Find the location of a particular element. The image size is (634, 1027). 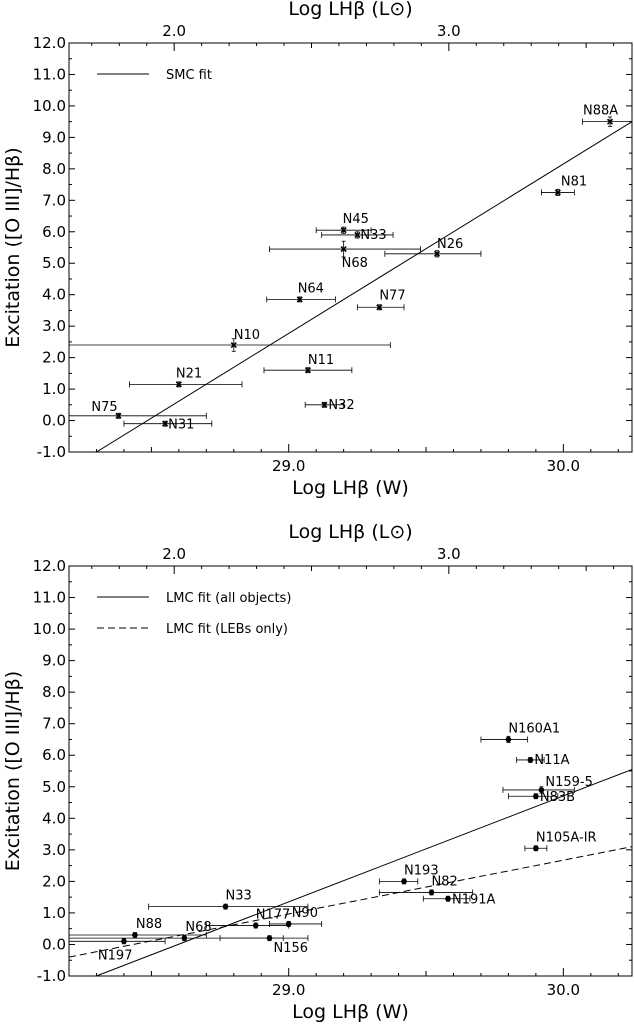

y-tick-label: 1.0 is located at coordinates (54, 913).